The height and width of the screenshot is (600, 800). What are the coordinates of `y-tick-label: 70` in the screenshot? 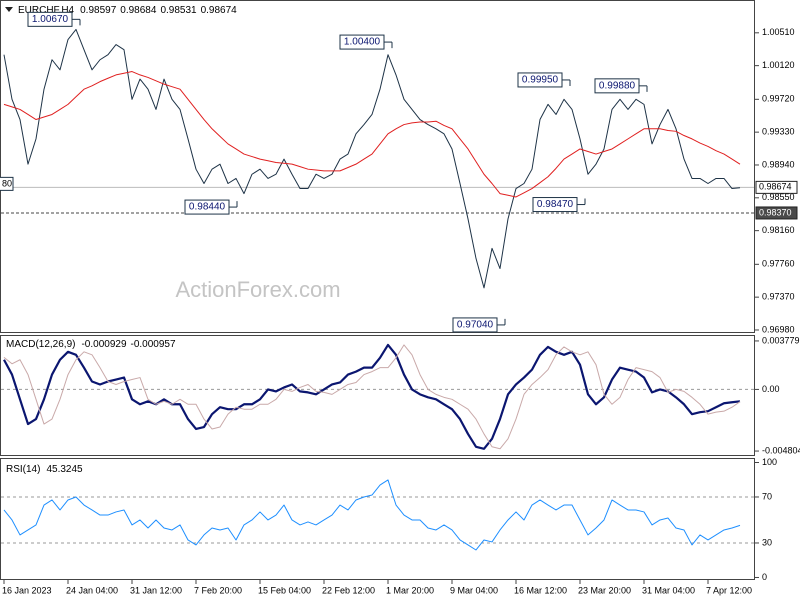 It's located at (767, 496).